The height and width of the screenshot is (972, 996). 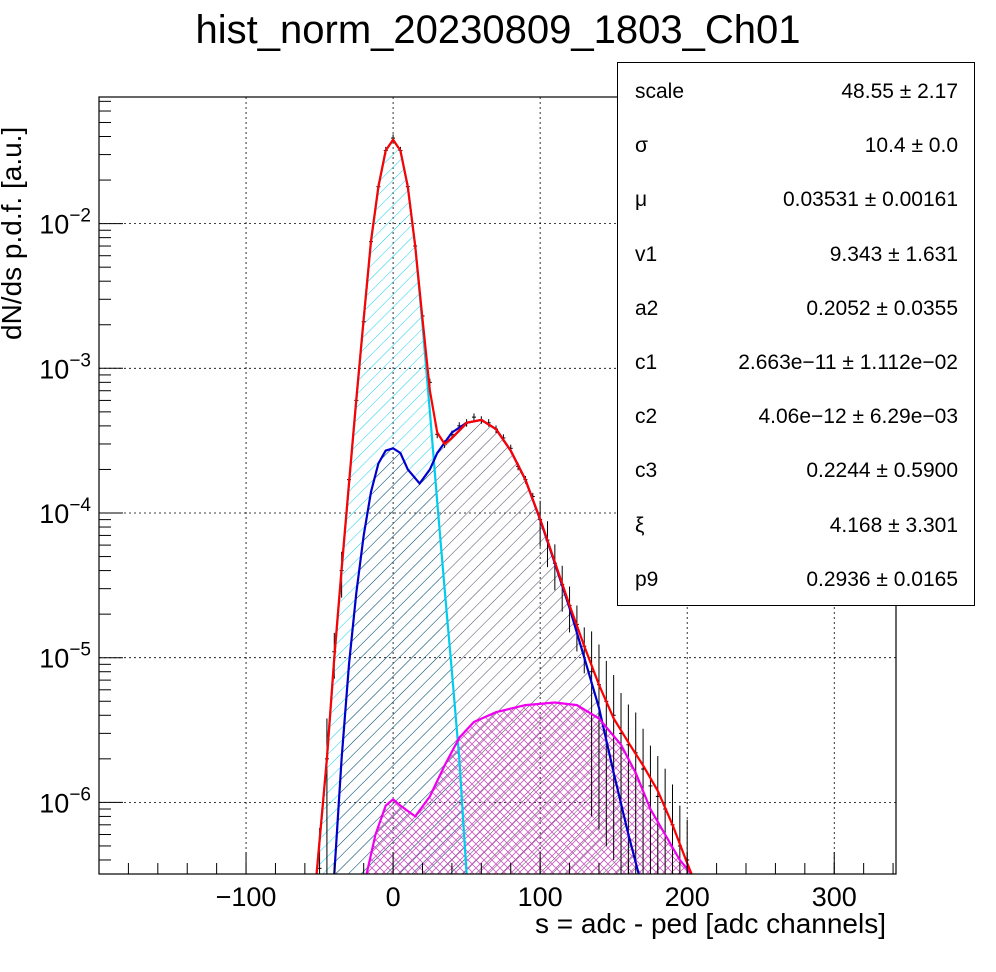 I want to click on stat-row-c2: c2 4.06e−12 ± 6.29e−03, so click(x=796, y=420).